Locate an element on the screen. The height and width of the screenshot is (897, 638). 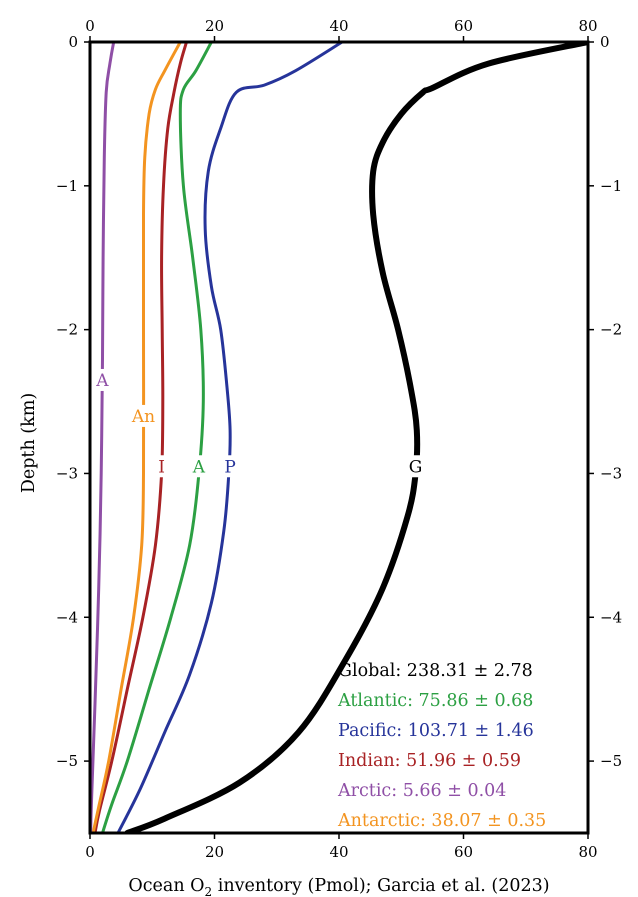
x-tick-label-bottom: 0 is located at coordinates (90, 852).